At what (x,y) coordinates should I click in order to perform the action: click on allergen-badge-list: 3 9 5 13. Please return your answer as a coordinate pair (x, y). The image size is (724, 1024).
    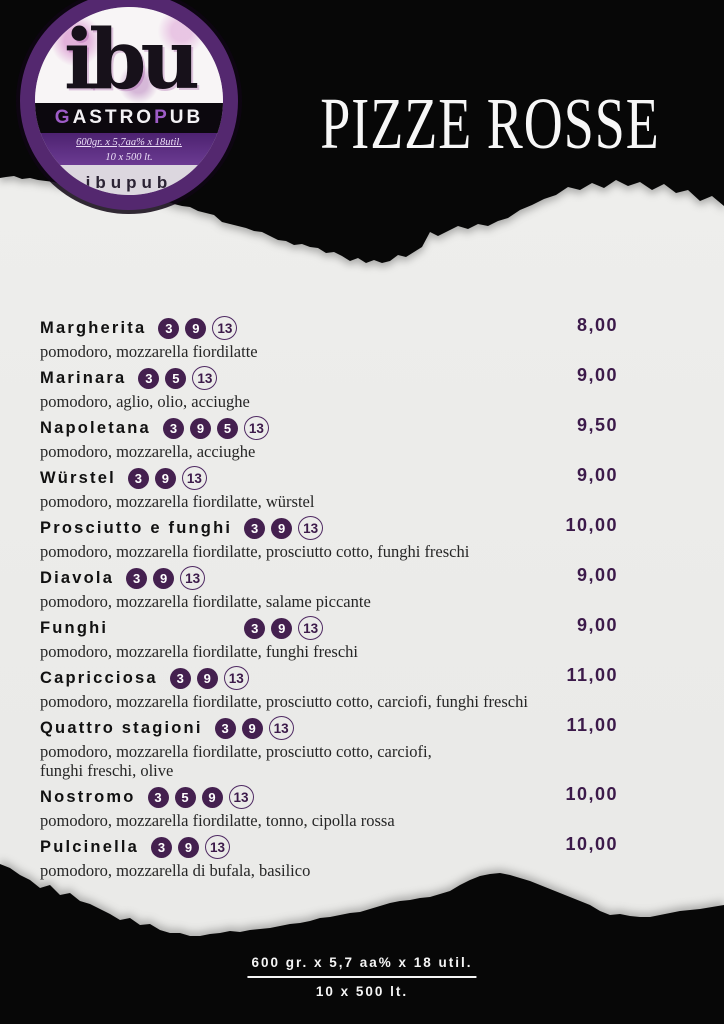
    Looking at the image, I should click on (215, 428).